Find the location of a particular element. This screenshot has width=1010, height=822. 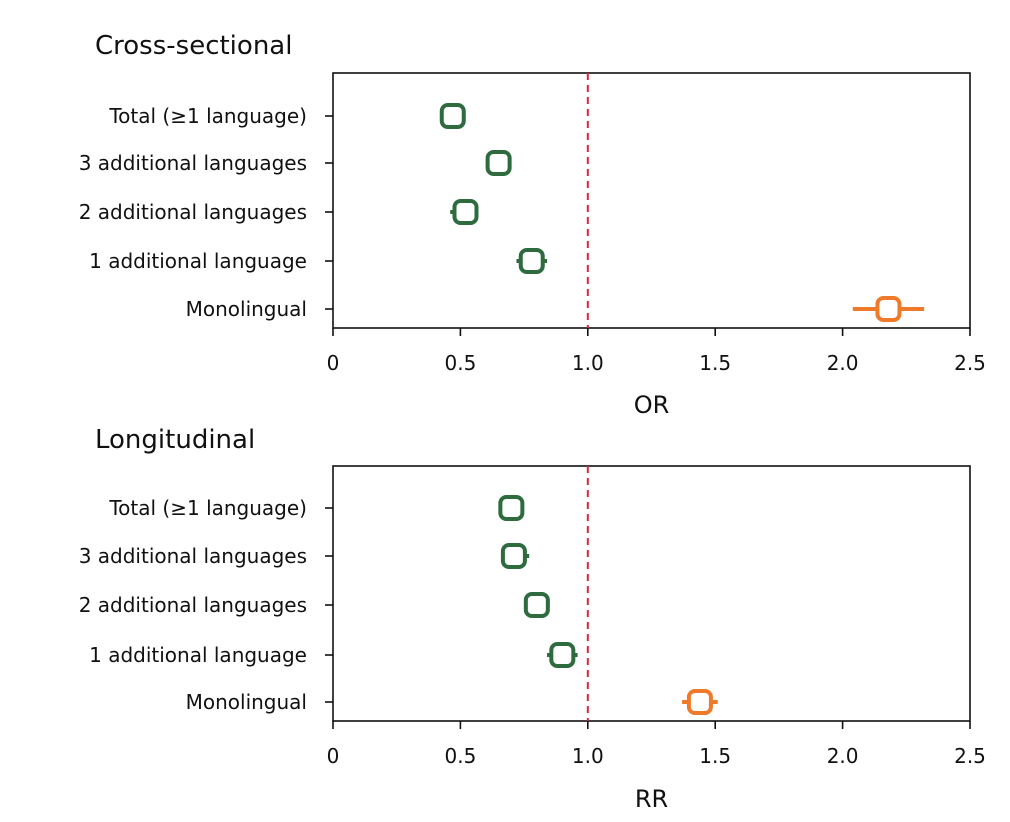

panel-title: Longitudinal is located at coordinates (175, 440).